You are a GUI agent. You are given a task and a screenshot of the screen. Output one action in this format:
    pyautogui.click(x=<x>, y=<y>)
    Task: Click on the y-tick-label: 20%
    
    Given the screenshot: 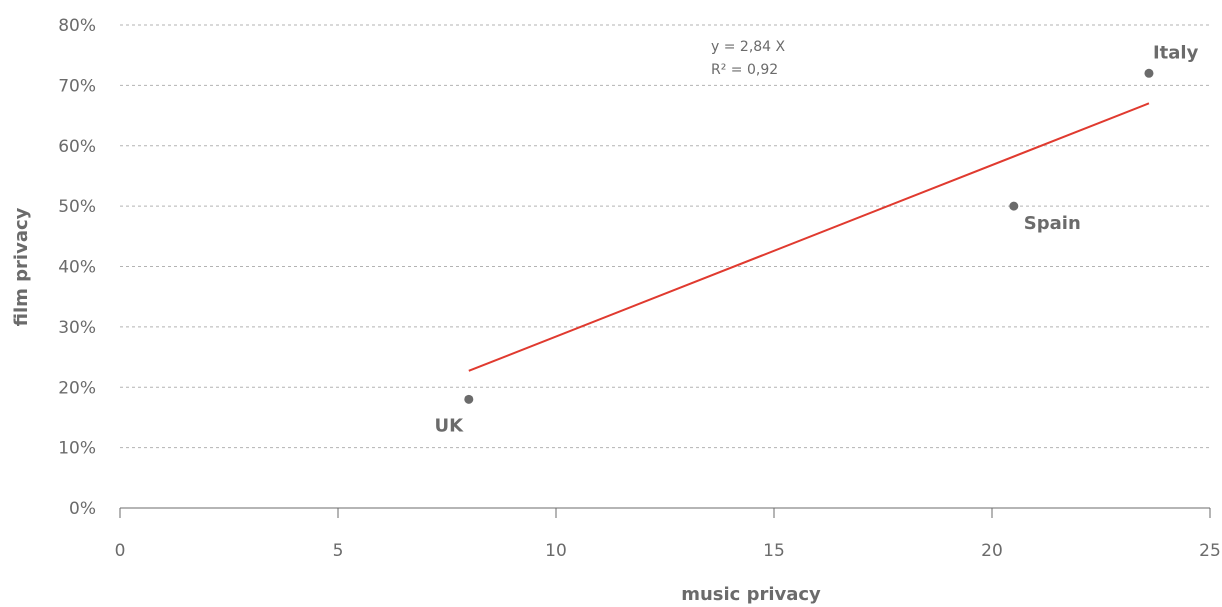 What is the action you would take?
    pyautogui.click(x=77, y=388)
    